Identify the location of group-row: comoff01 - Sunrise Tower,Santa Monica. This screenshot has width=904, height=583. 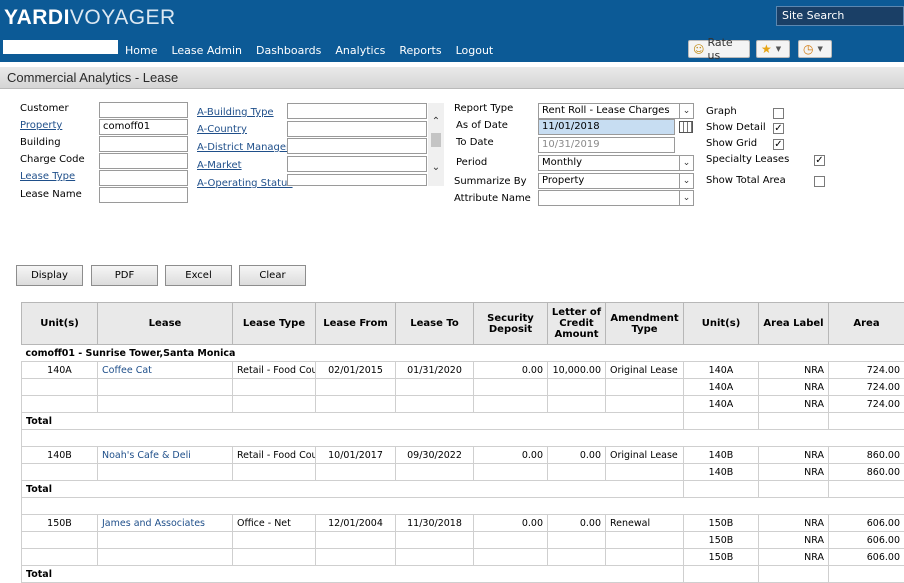
(463, 353).